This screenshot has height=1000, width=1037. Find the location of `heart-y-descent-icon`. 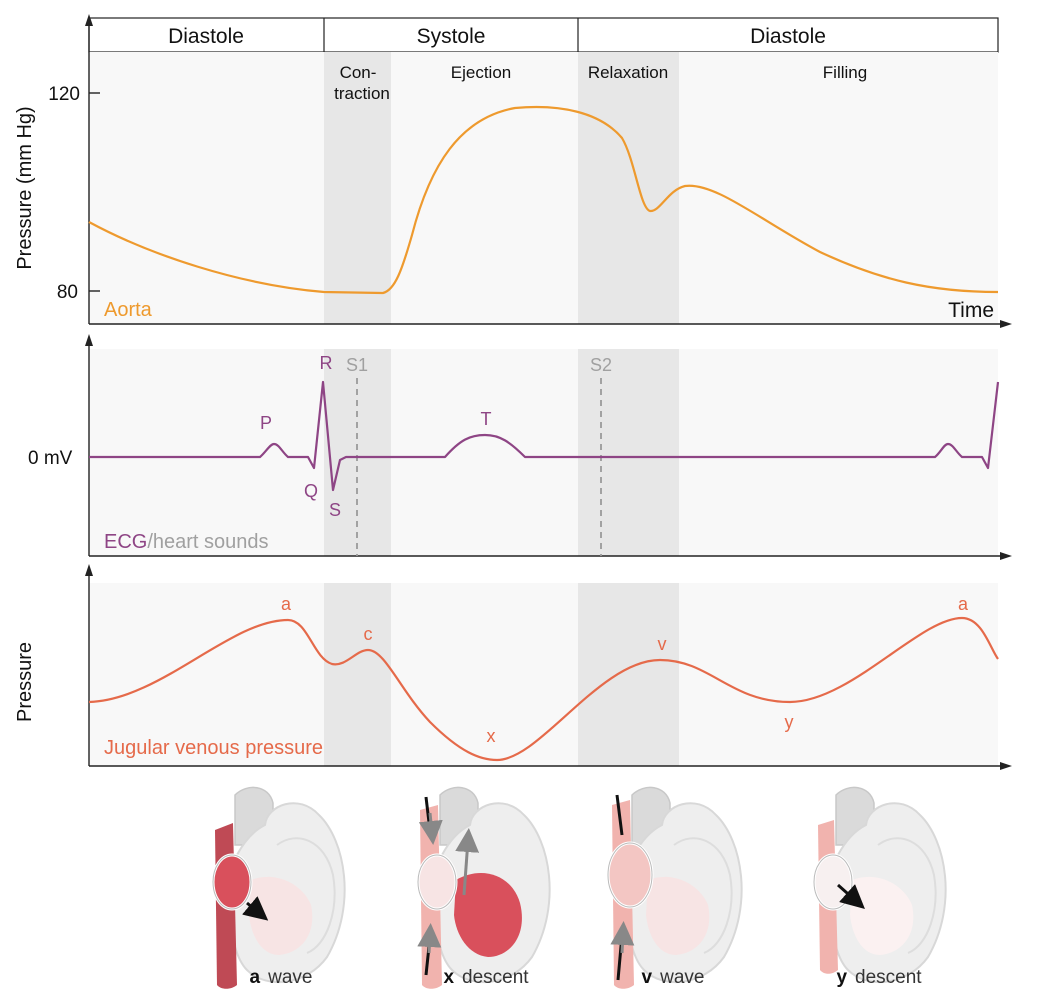

heart-y-descent-icon is located at coordinates (879, 884).